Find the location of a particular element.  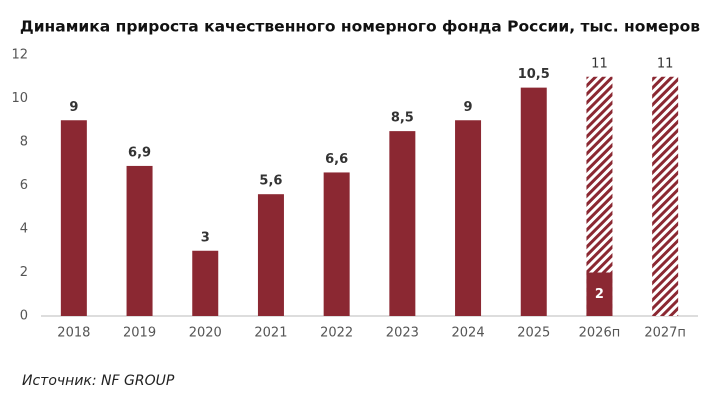

y-tick-label: 4 is located at coordinates (24, 229).